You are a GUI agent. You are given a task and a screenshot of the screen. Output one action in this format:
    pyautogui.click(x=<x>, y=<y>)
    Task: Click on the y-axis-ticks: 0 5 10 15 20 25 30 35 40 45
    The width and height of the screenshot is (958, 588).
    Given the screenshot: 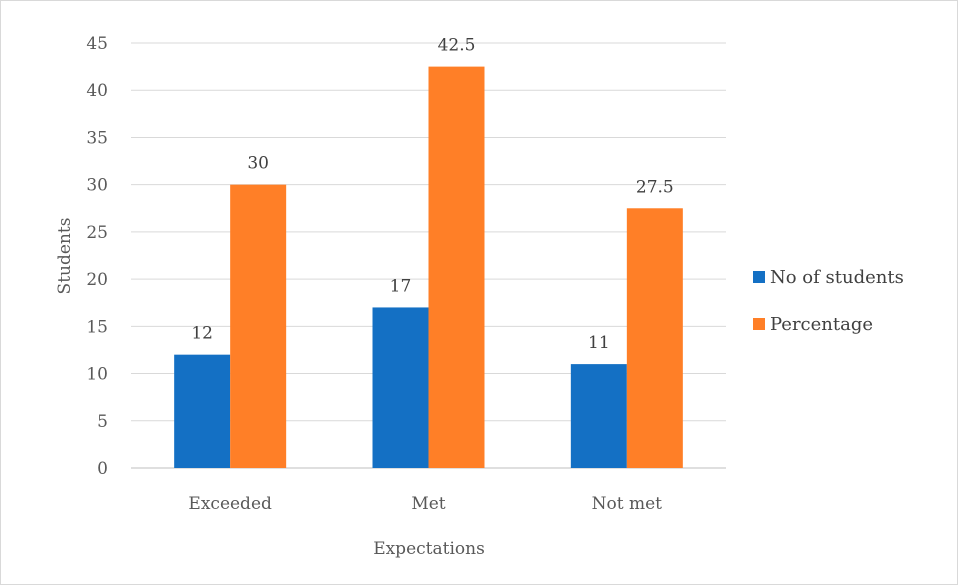 What is the action you would take?
    pyautogui.click(x=97, y=256)
    